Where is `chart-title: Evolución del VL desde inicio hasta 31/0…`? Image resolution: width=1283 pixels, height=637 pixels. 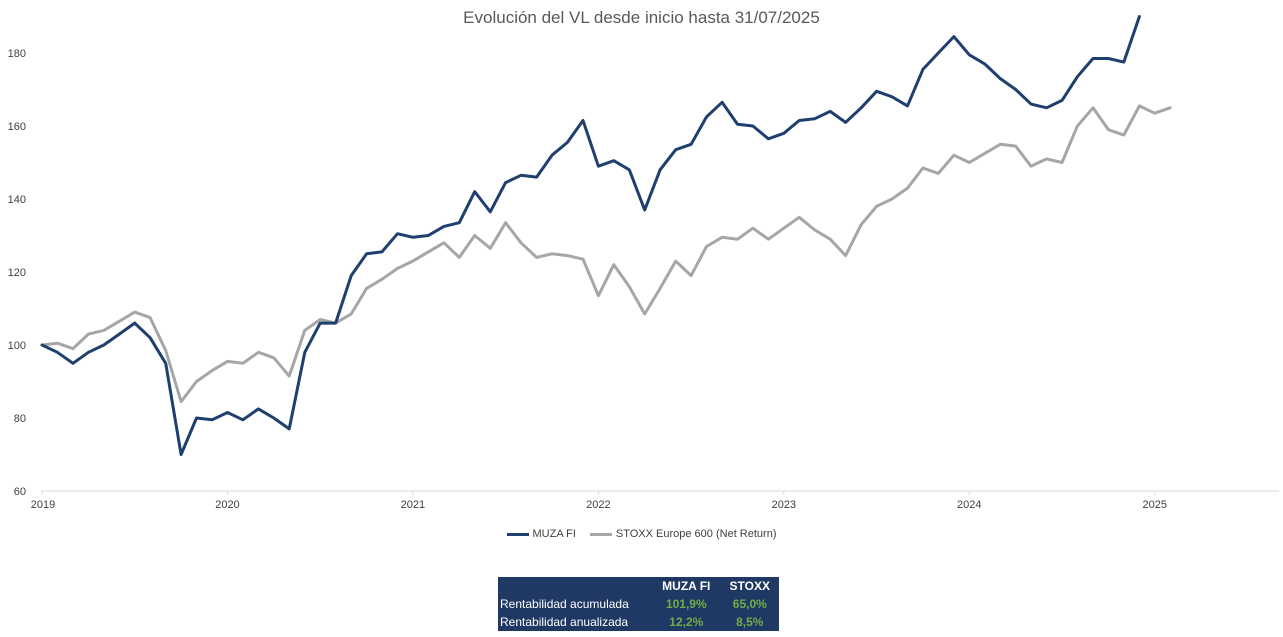
chart-title: Evolución del VL desde inicio hasta 31/0… is located at coordinates (641, 17).